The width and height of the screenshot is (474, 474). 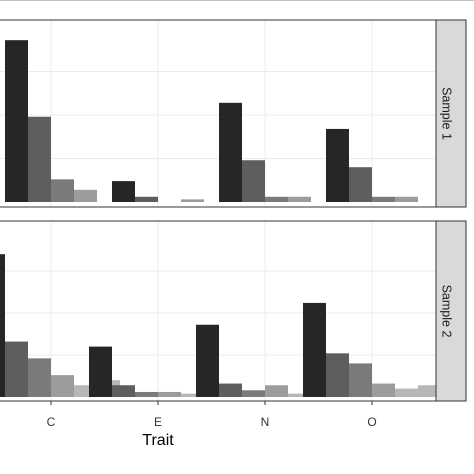 What do you see at coordinates (158, 440) in the screenshot?
I see `x-axis-title: Trait` at bounding box center [158, 440].